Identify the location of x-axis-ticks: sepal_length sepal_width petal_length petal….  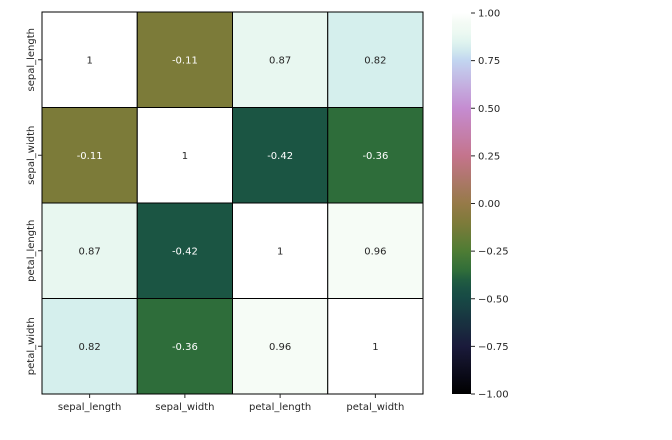
(231, 403).